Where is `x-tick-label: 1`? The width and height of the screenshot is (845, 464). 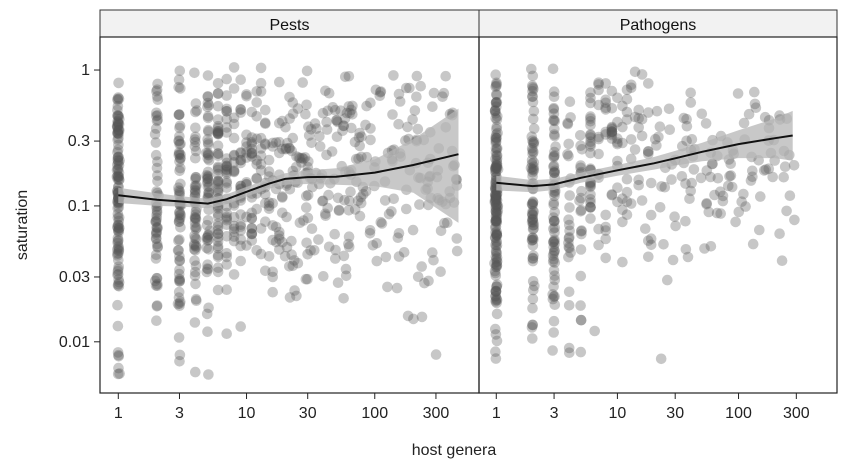
x-tick-label: 1 is located at coordinates (118, 413).